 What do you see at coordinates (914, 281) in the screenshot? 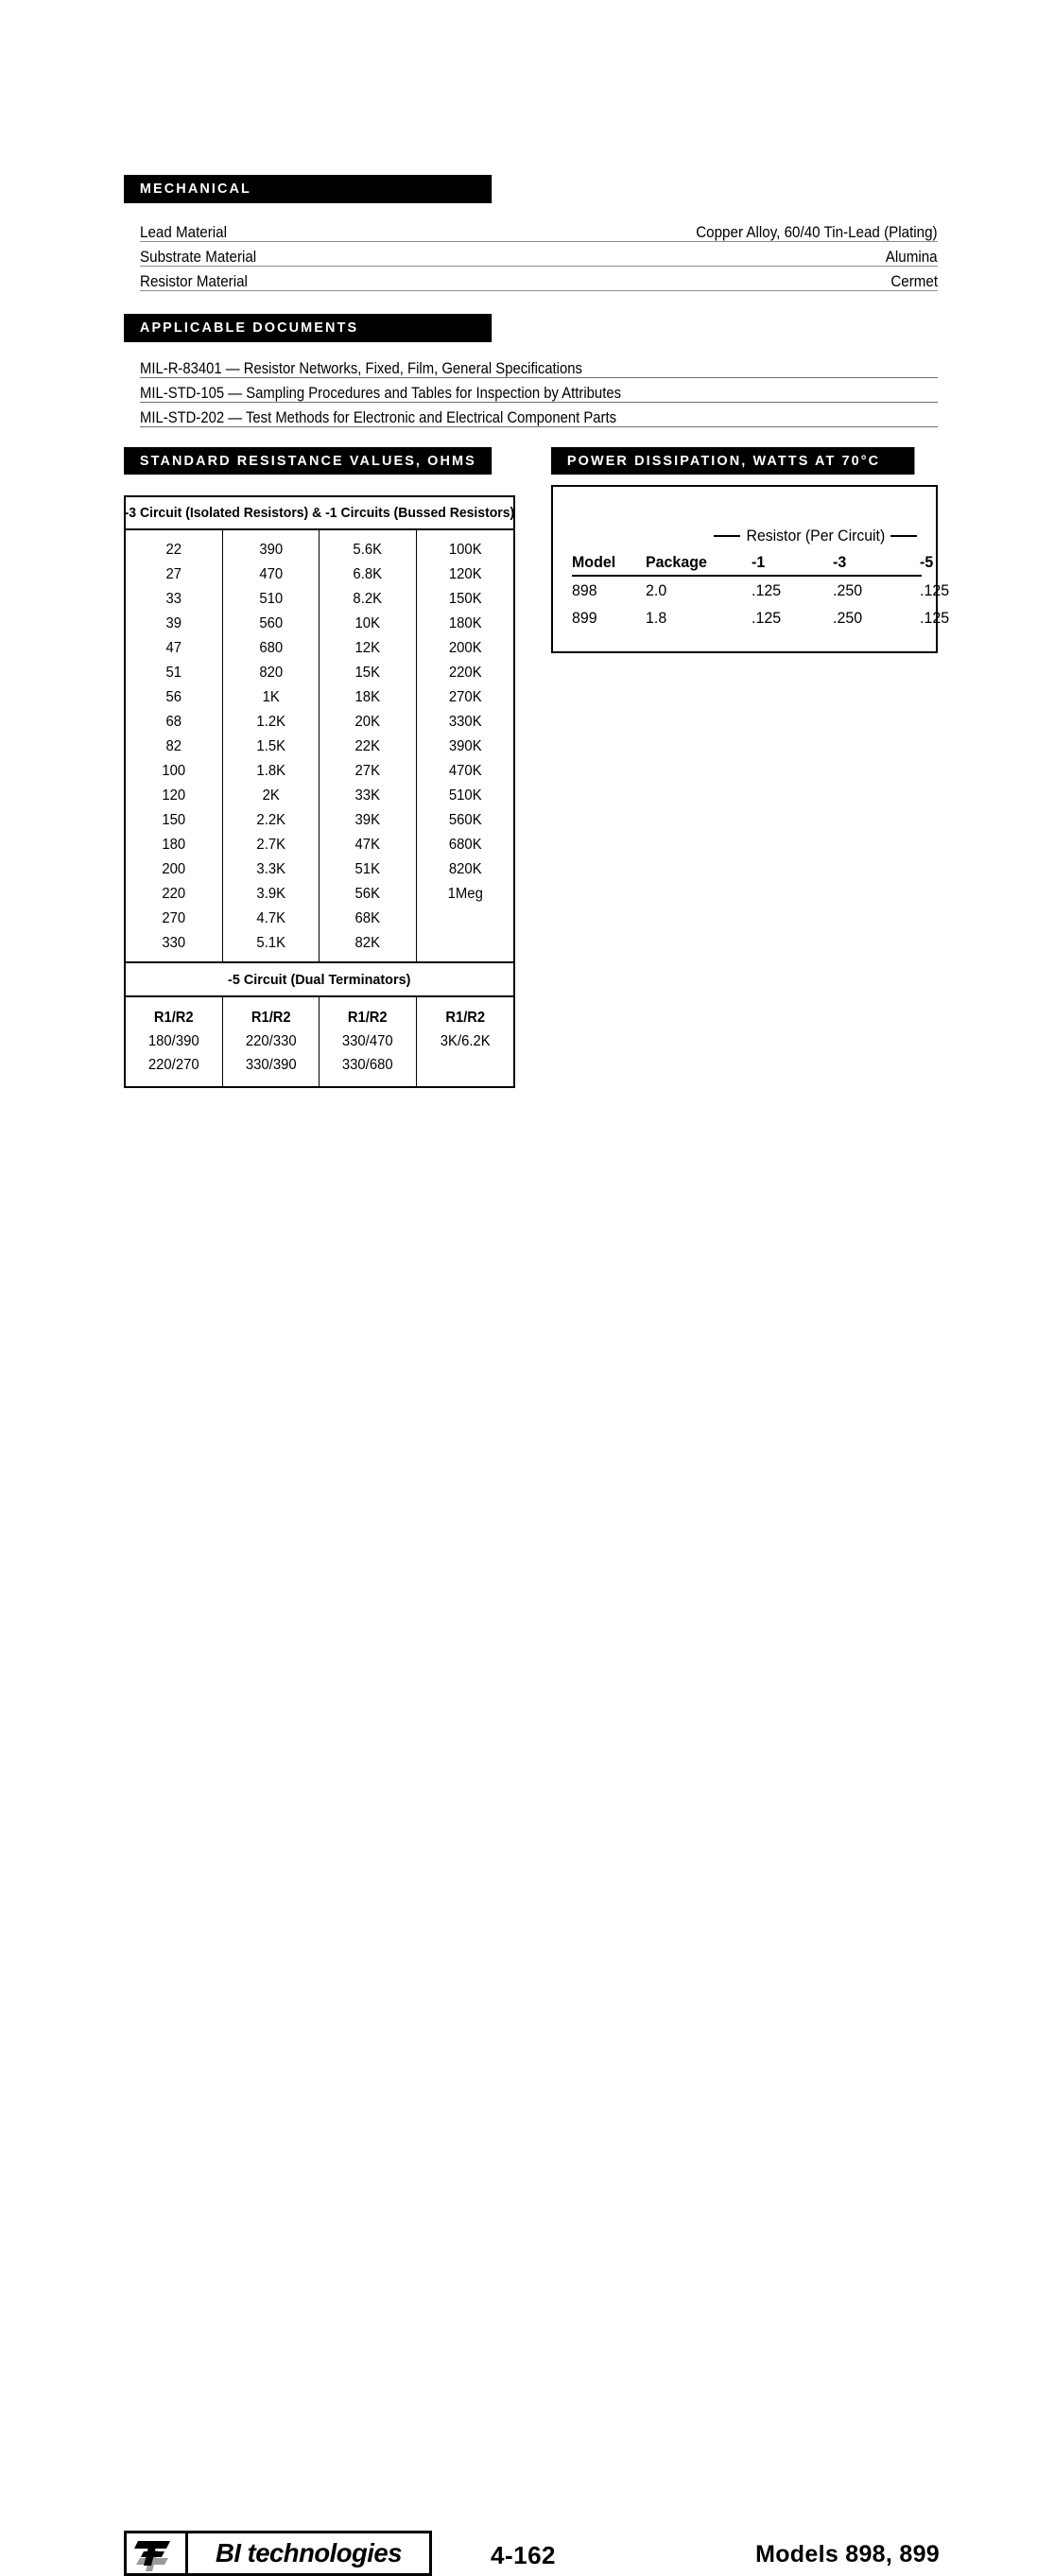
I see `spec-value: Cermet` at bounding box center [914, 281].